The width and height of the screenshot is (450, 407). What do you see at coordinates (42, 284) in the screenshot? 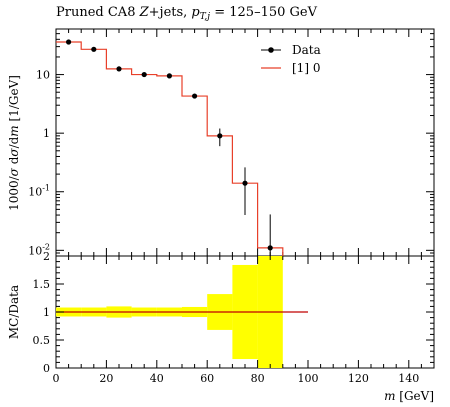
I see `ratio-y-tick-label: 1.5` at bounding box center [42, 284].